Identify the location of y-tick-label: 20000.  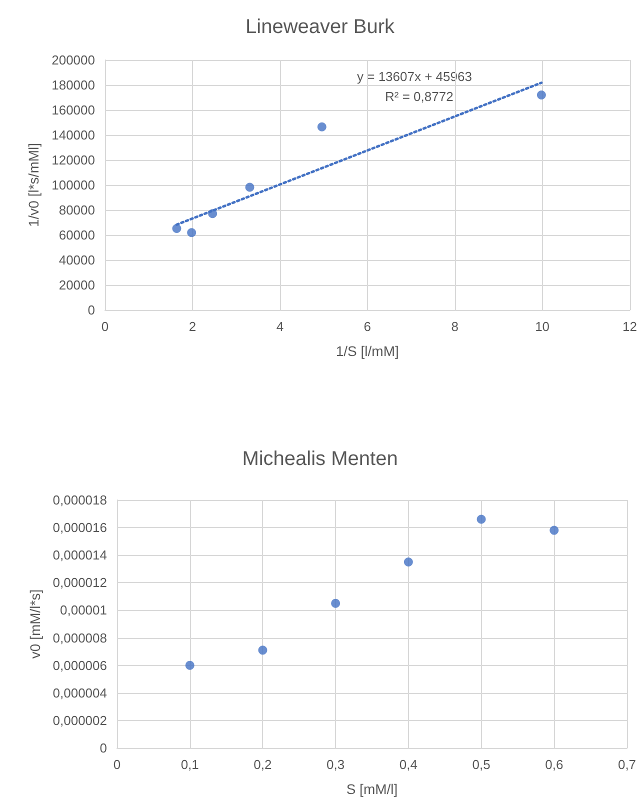
(76, 285).